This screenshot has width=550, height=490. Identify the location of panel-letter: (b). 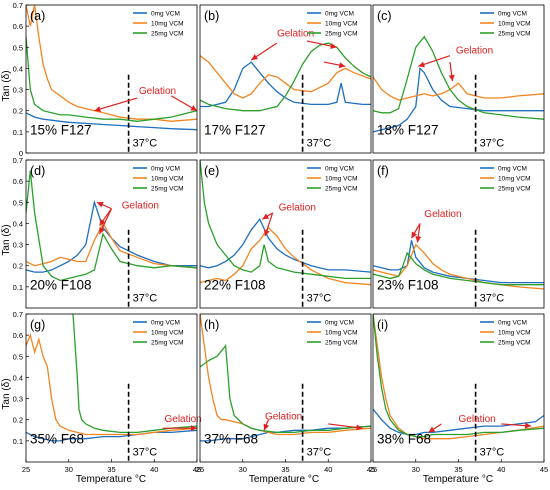
(211, 16).